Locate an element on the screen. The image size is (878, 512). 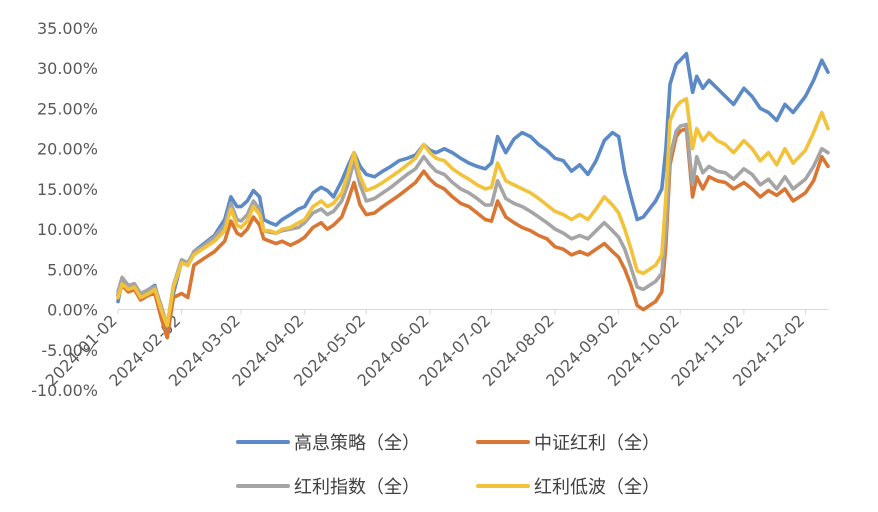
legend: 高息策略（全） 中证红利（全） 红利指数（全） 红利低波（全） is located at coordinates (448, 465).